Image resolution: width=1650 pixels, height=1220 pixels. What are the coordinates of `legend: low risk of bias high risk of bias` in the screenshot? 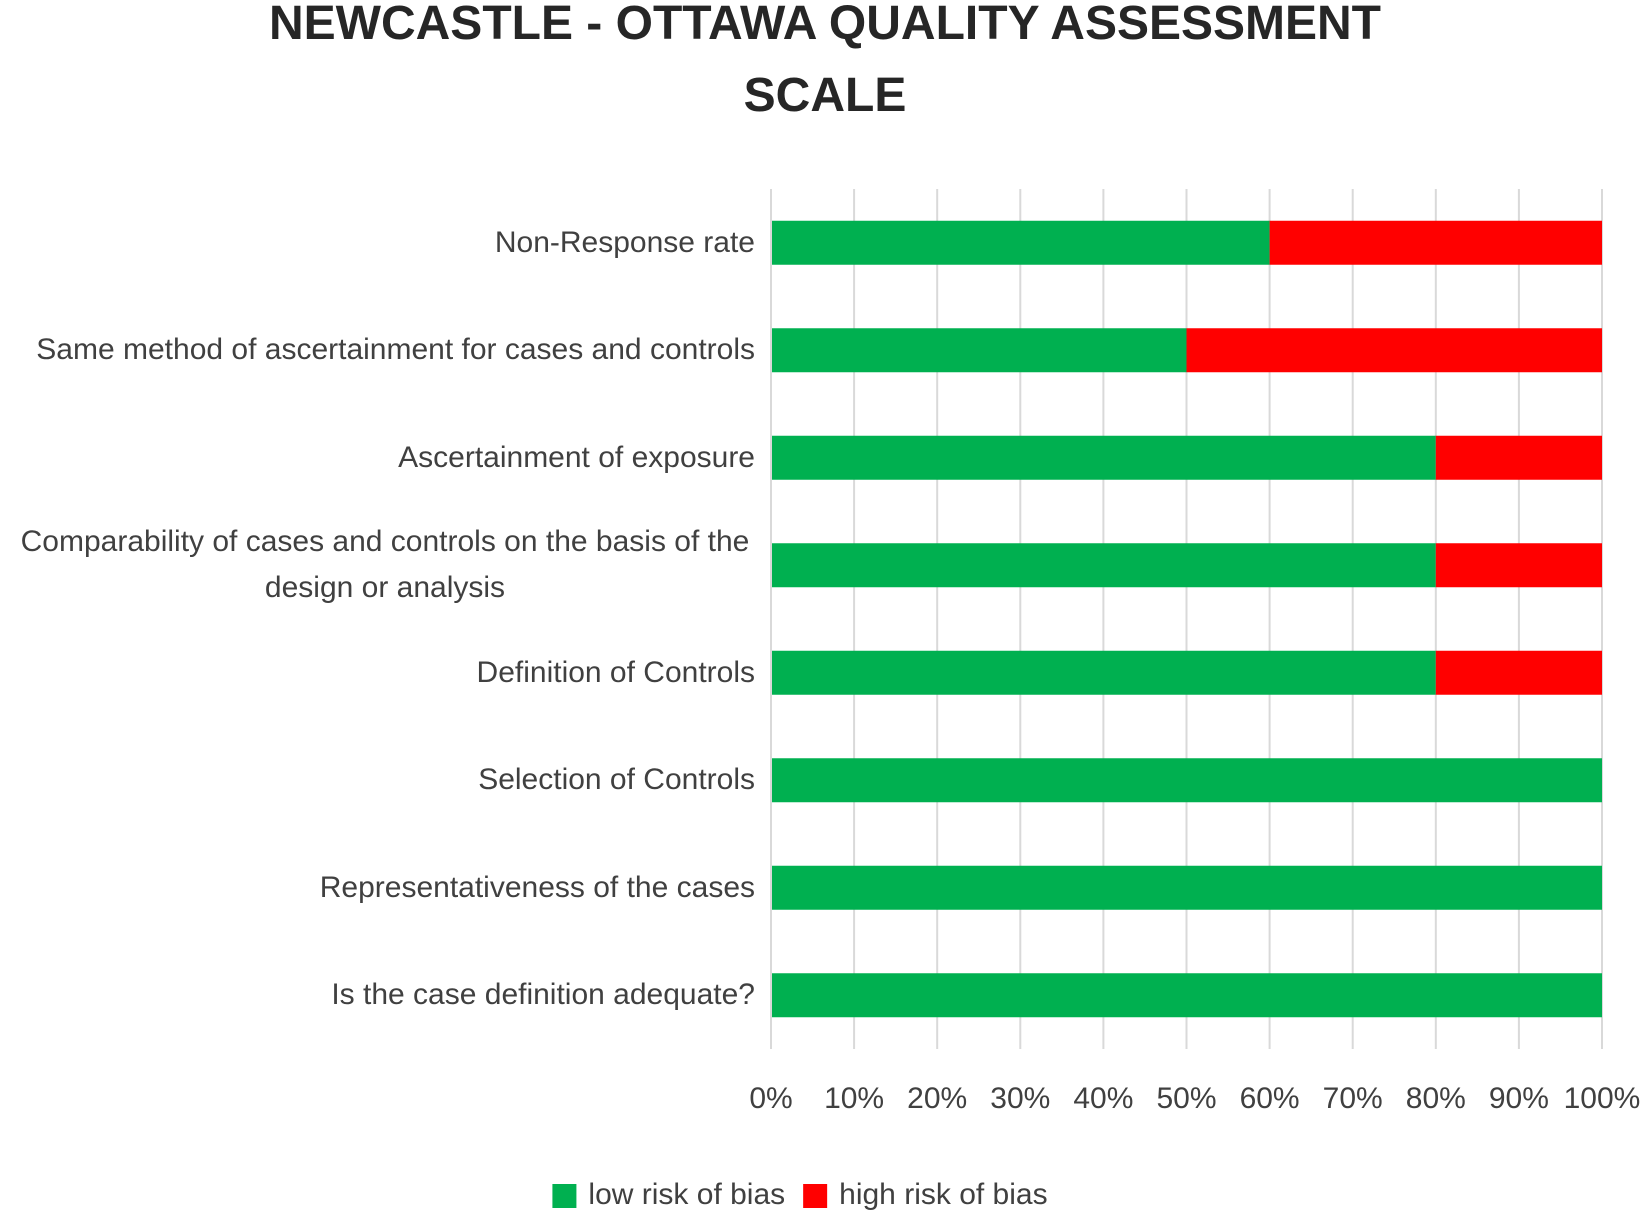 It's located at (800, 1194).